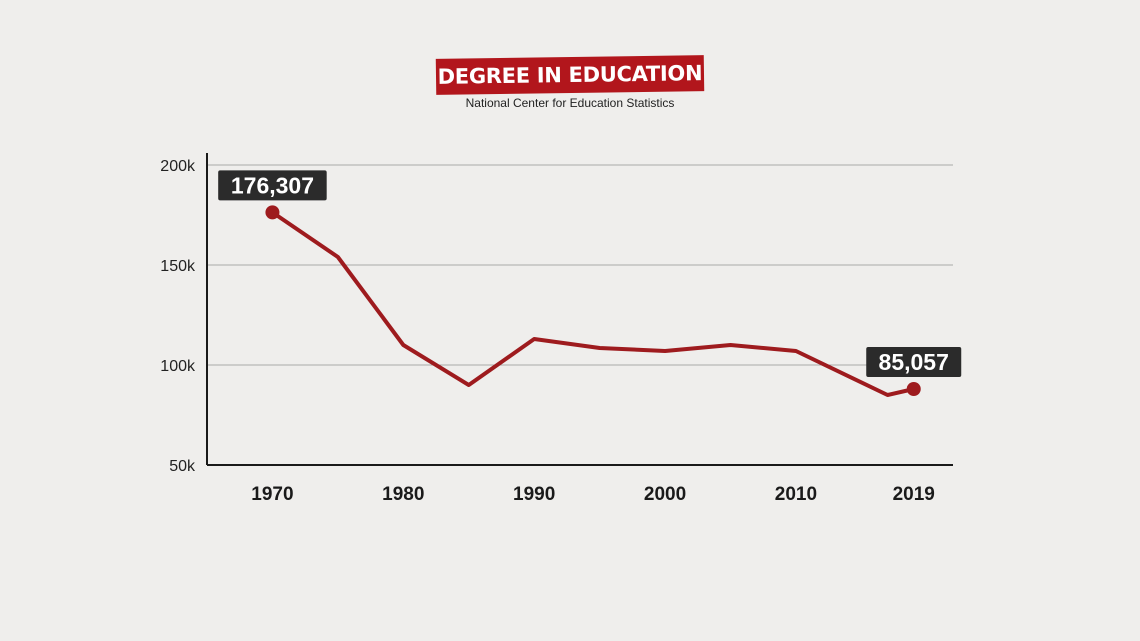 The image size is (1140, 641). I want to click on x-tick-label: 2000, so click(665, 494).